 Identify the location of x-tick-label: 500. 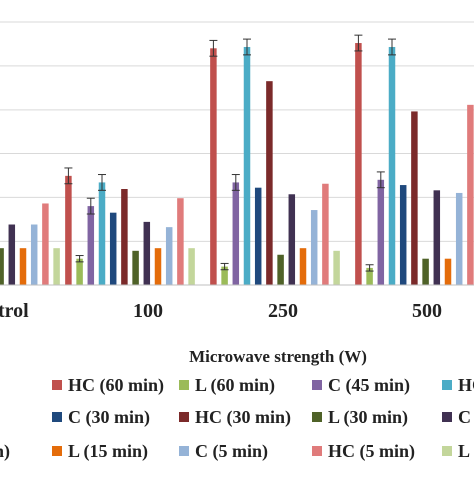
(427, 311).